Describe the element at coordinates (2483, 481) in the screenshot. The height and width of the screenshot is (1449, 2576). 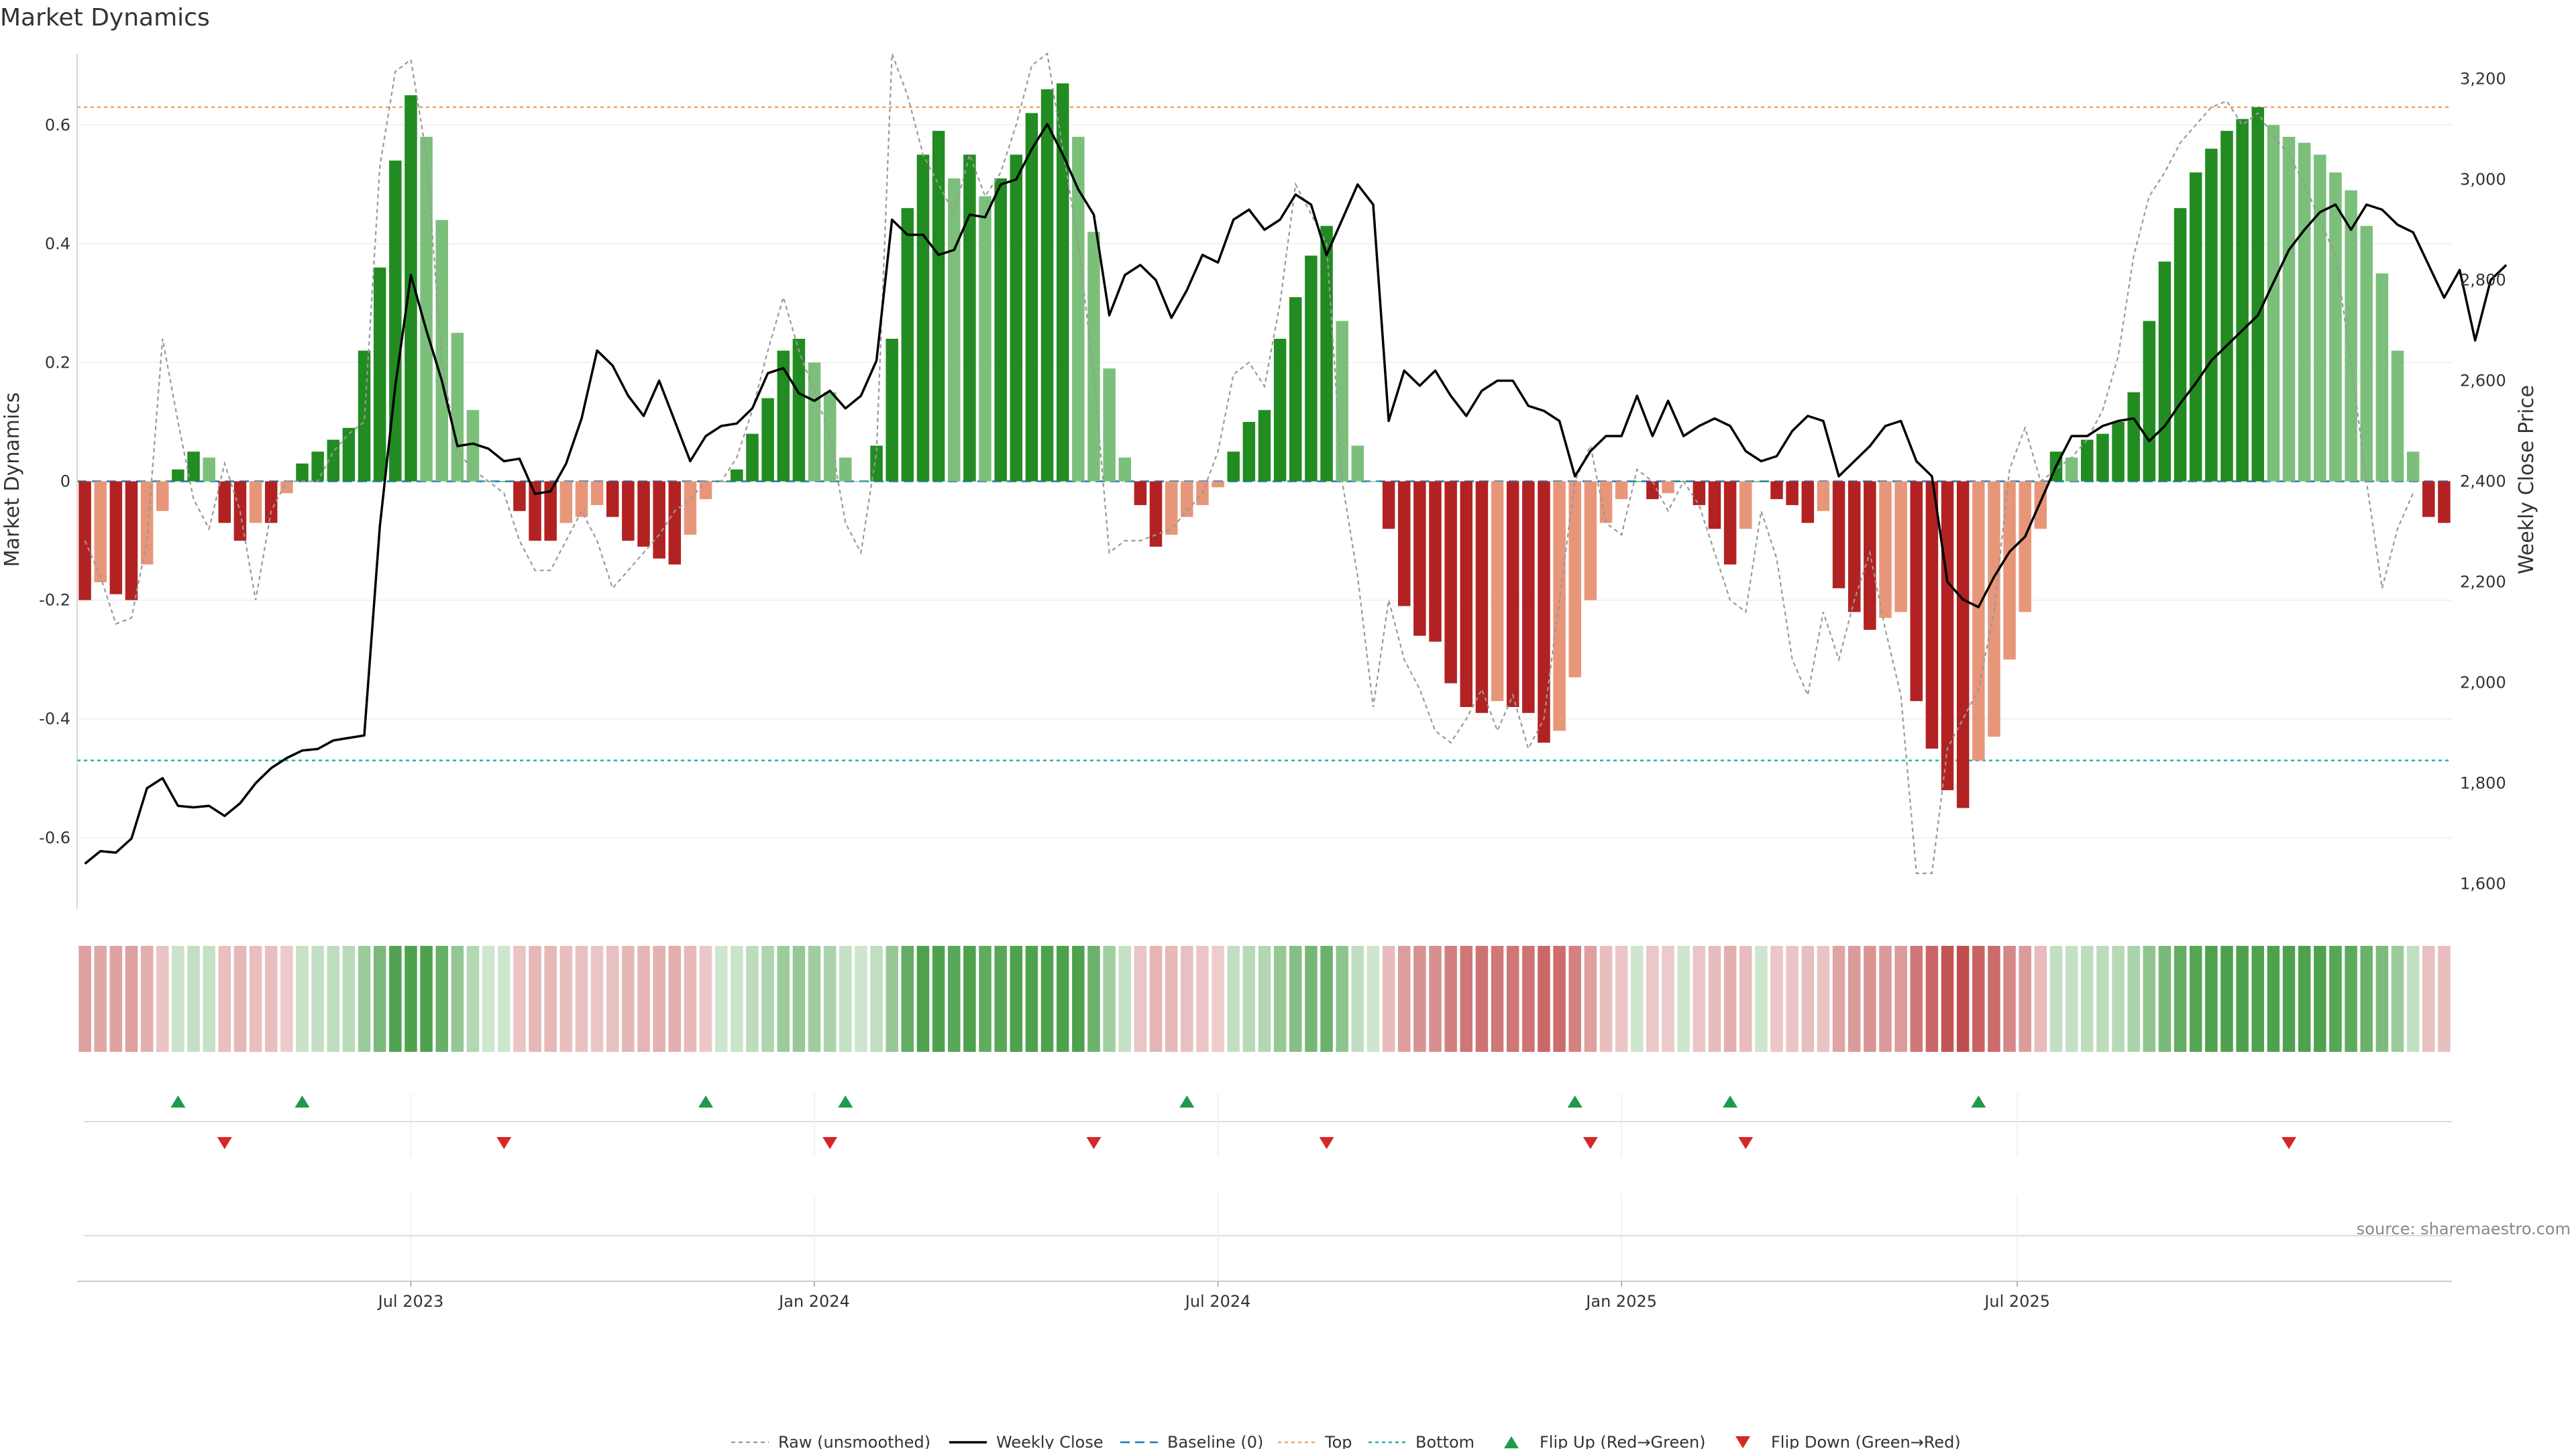
I see `y2-tick-label: 2,400` at that location.